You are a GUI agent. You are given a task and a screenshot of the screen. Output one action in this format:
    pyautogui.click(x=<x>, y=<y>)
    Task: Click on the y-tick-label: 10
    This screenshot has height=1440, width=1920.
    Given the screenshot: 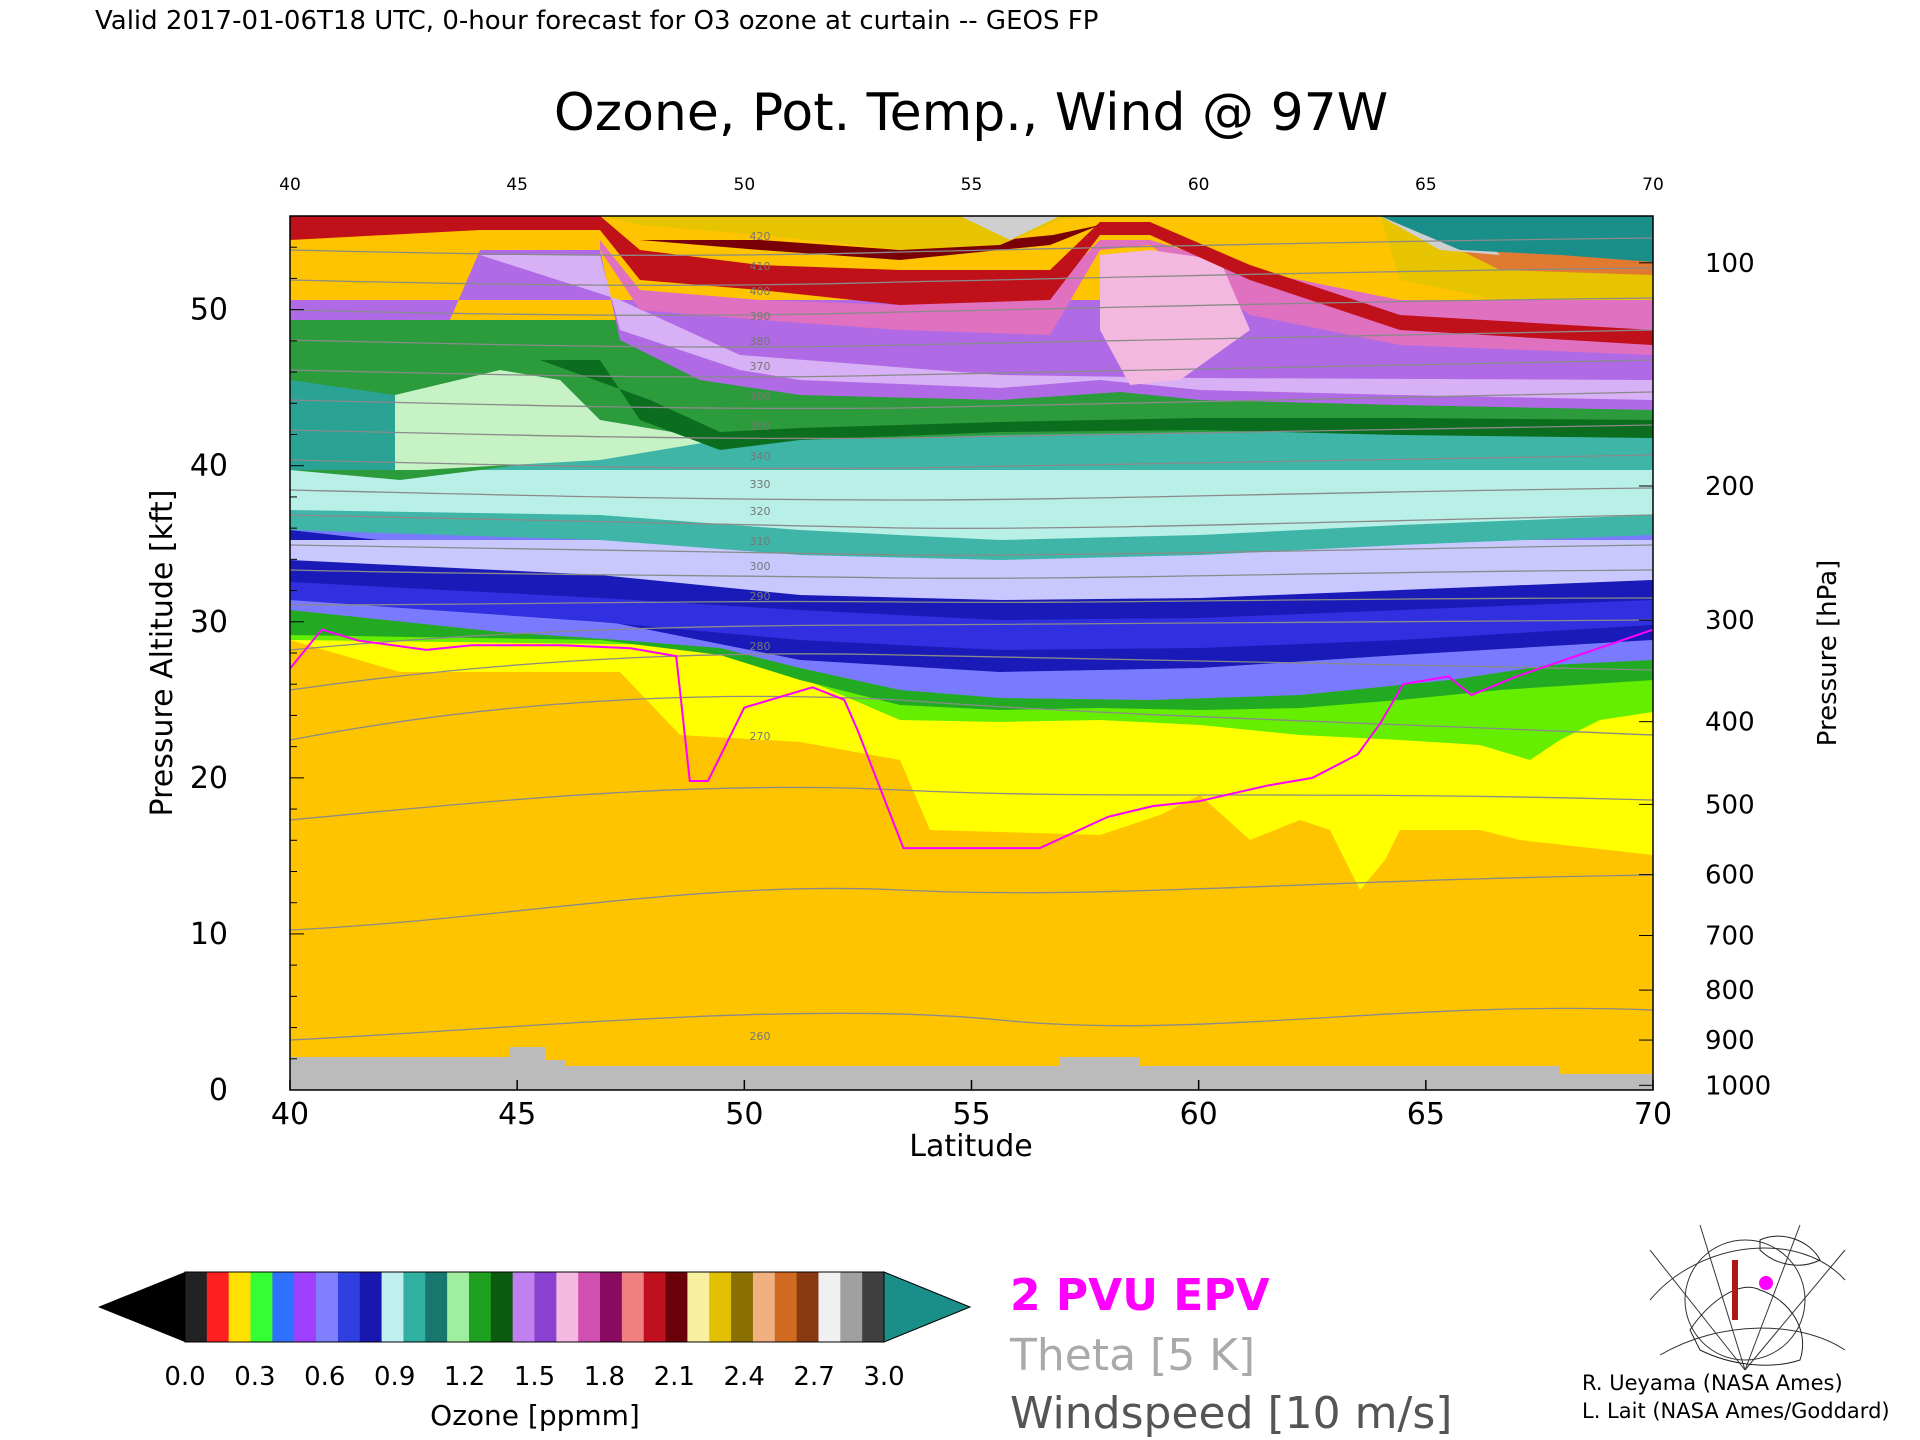 What is the action you would take?
    pyautogui.click(x=209, y=934)
    